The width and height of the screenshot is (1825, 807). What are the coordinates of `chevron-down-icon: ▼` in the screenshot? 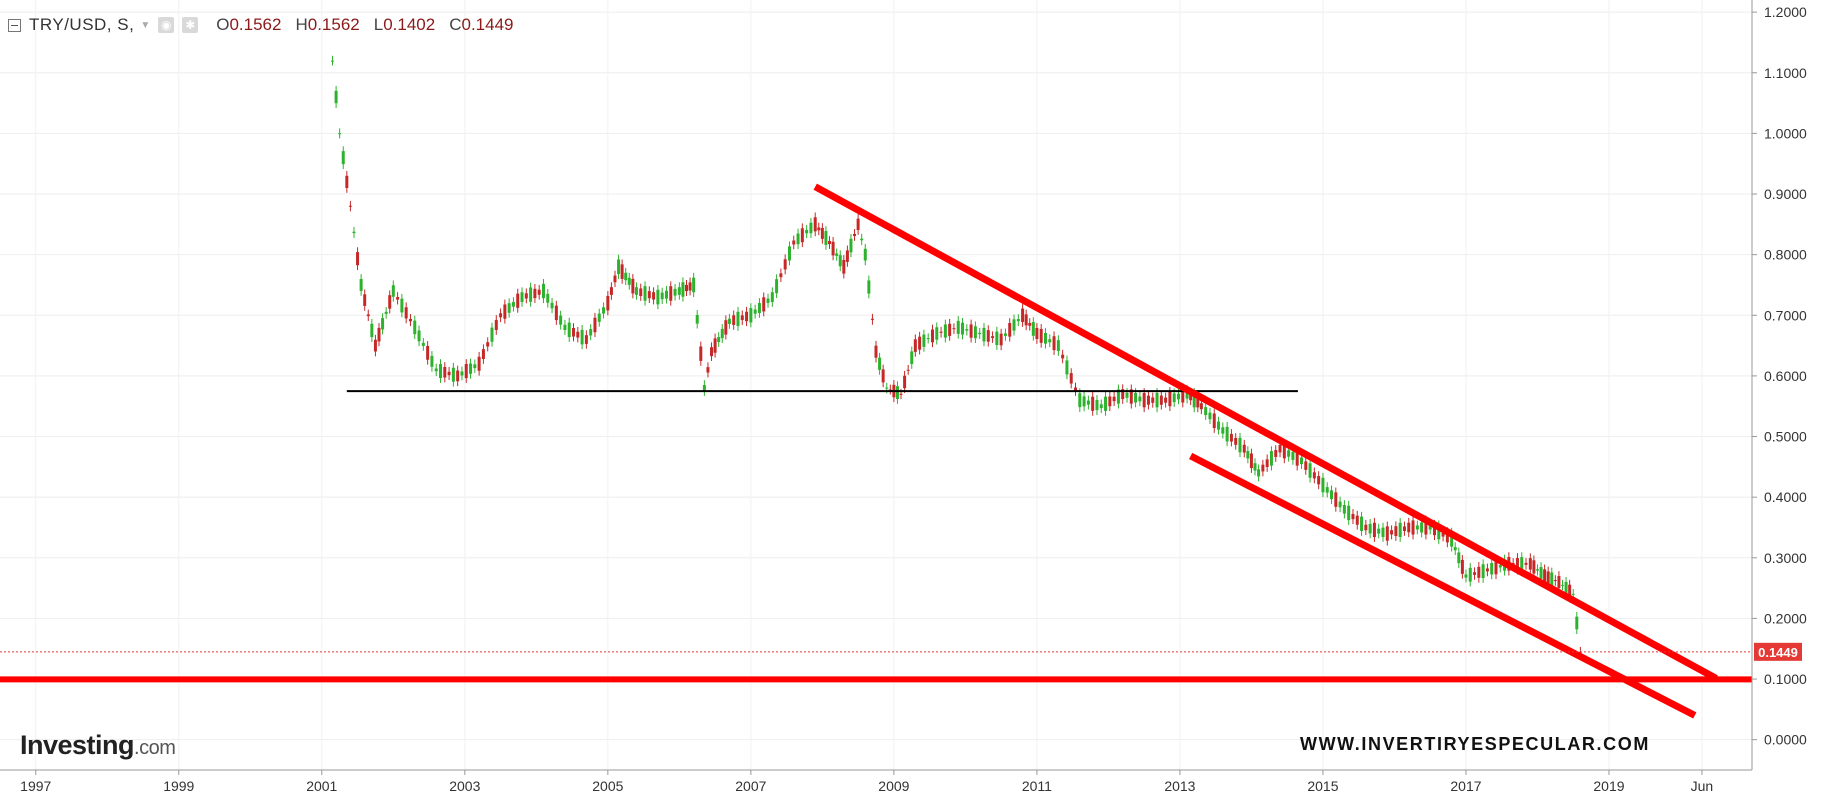 It's located at (145, 25).